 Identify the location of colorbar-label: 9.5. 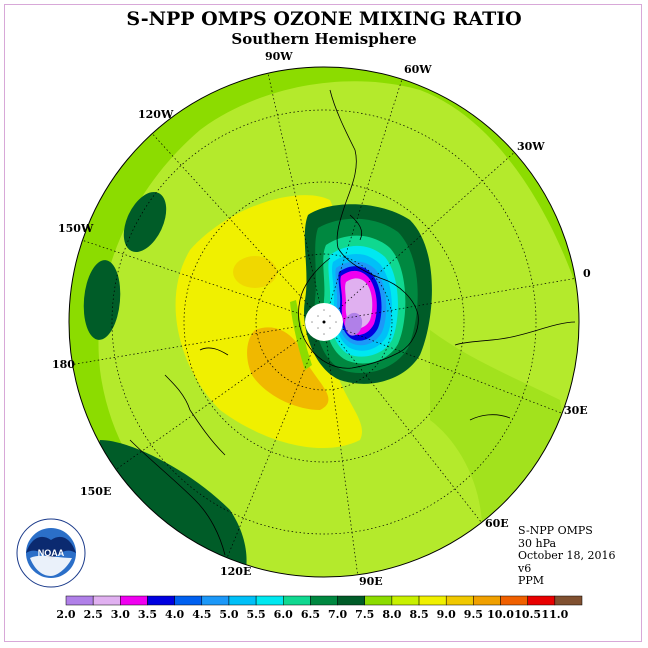
(473, 614).